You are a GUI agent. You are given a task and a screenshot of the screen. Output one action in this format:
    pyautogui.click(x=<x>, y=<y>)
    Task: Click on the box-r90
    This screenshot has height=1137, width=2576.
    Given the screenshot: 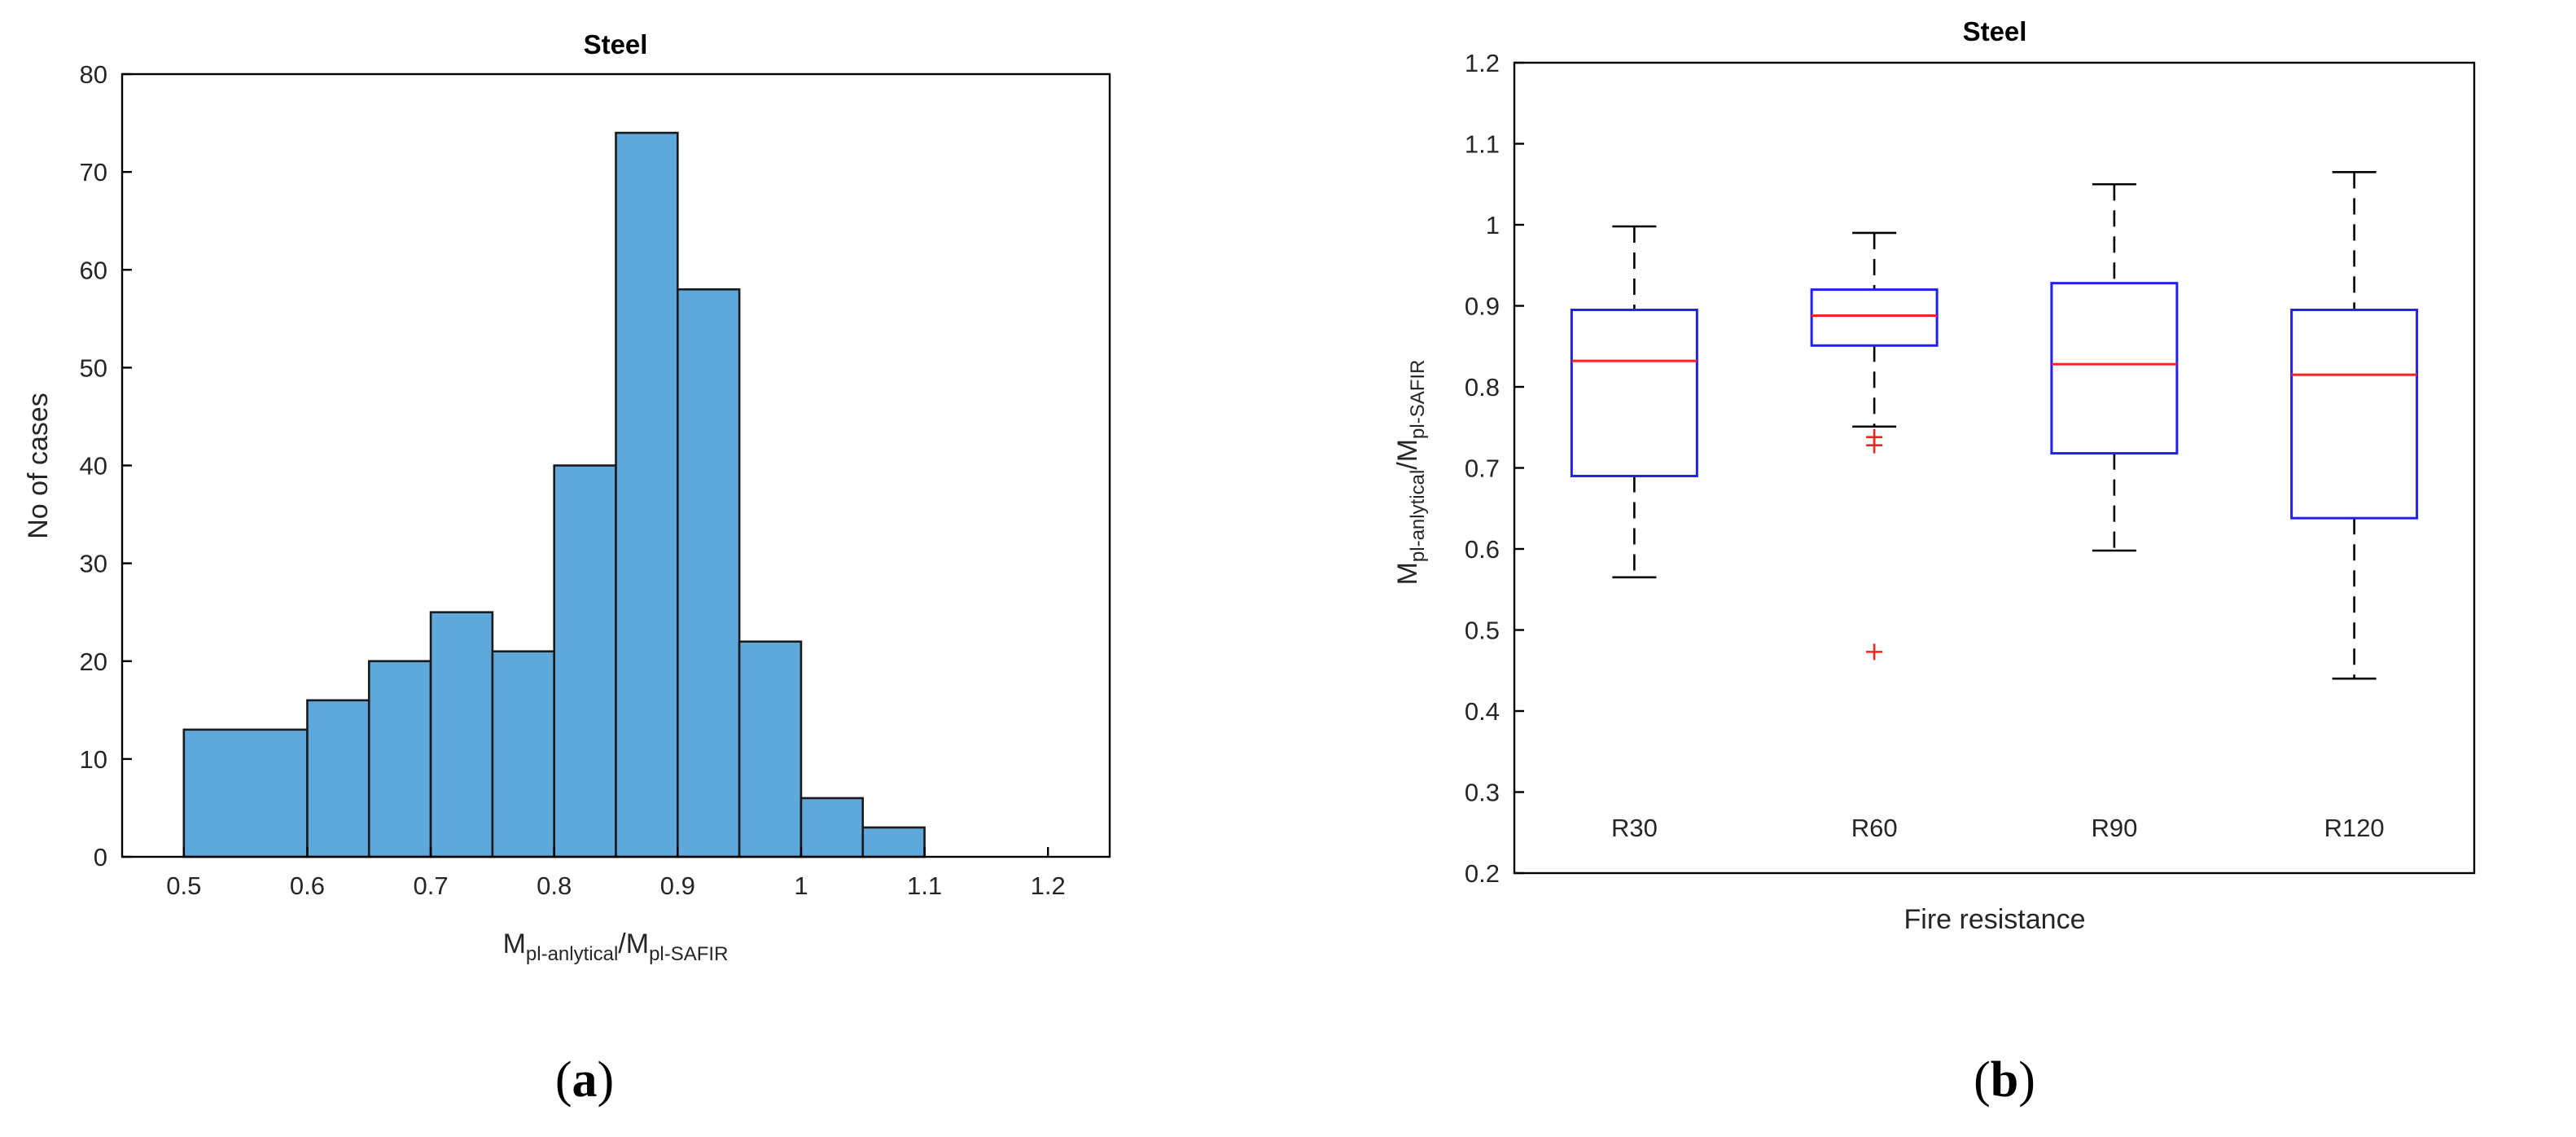 What is the action you would take?
    pyautogui.click(x=2114, y=367)
    